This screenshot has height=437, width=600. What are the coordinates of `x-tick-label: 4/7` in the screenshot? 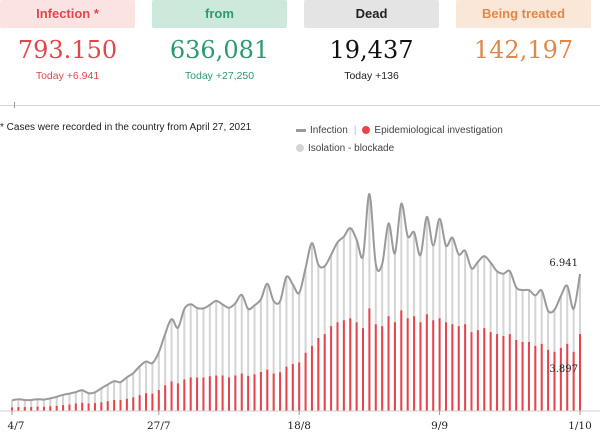 It's located at (16, 426).